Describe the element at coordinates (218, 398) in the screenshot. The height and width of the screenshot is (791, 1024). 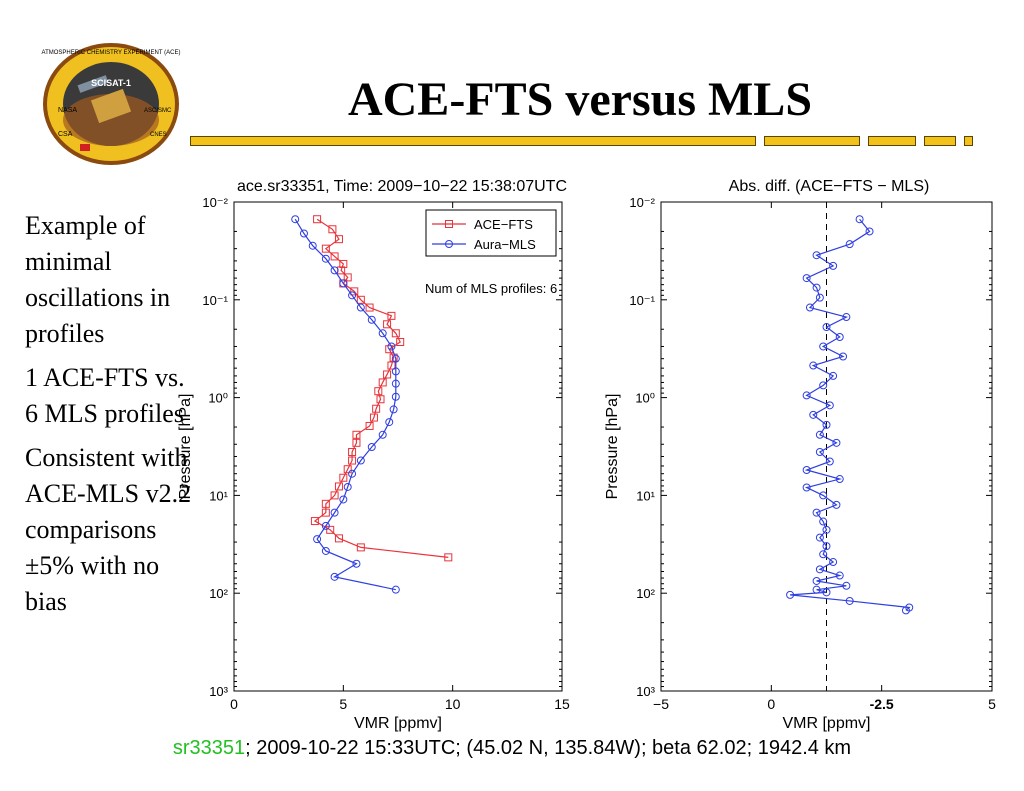
I see `y-tick-label: 10⁰` at that location.